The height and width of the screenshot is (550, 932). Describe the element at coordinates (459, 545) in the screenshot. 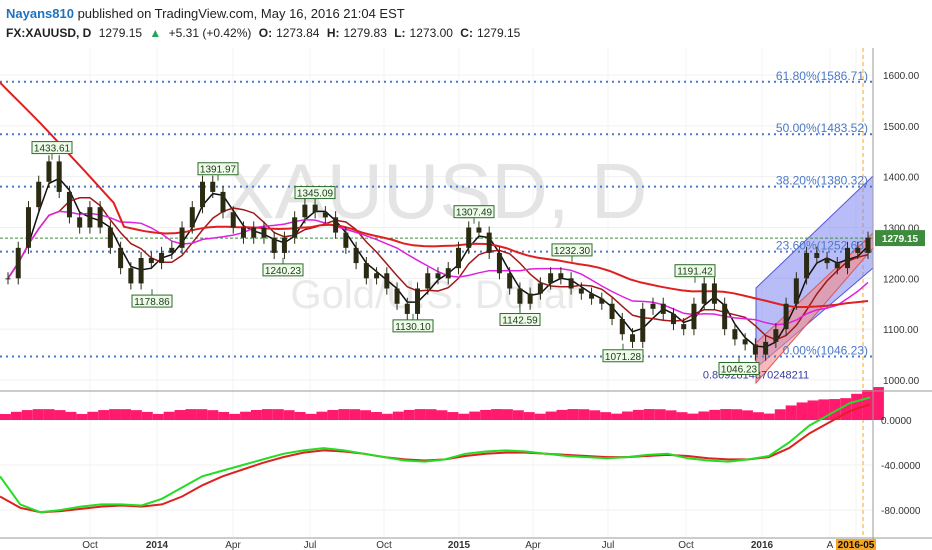

I see `time-tick-label: 2015` at that location.